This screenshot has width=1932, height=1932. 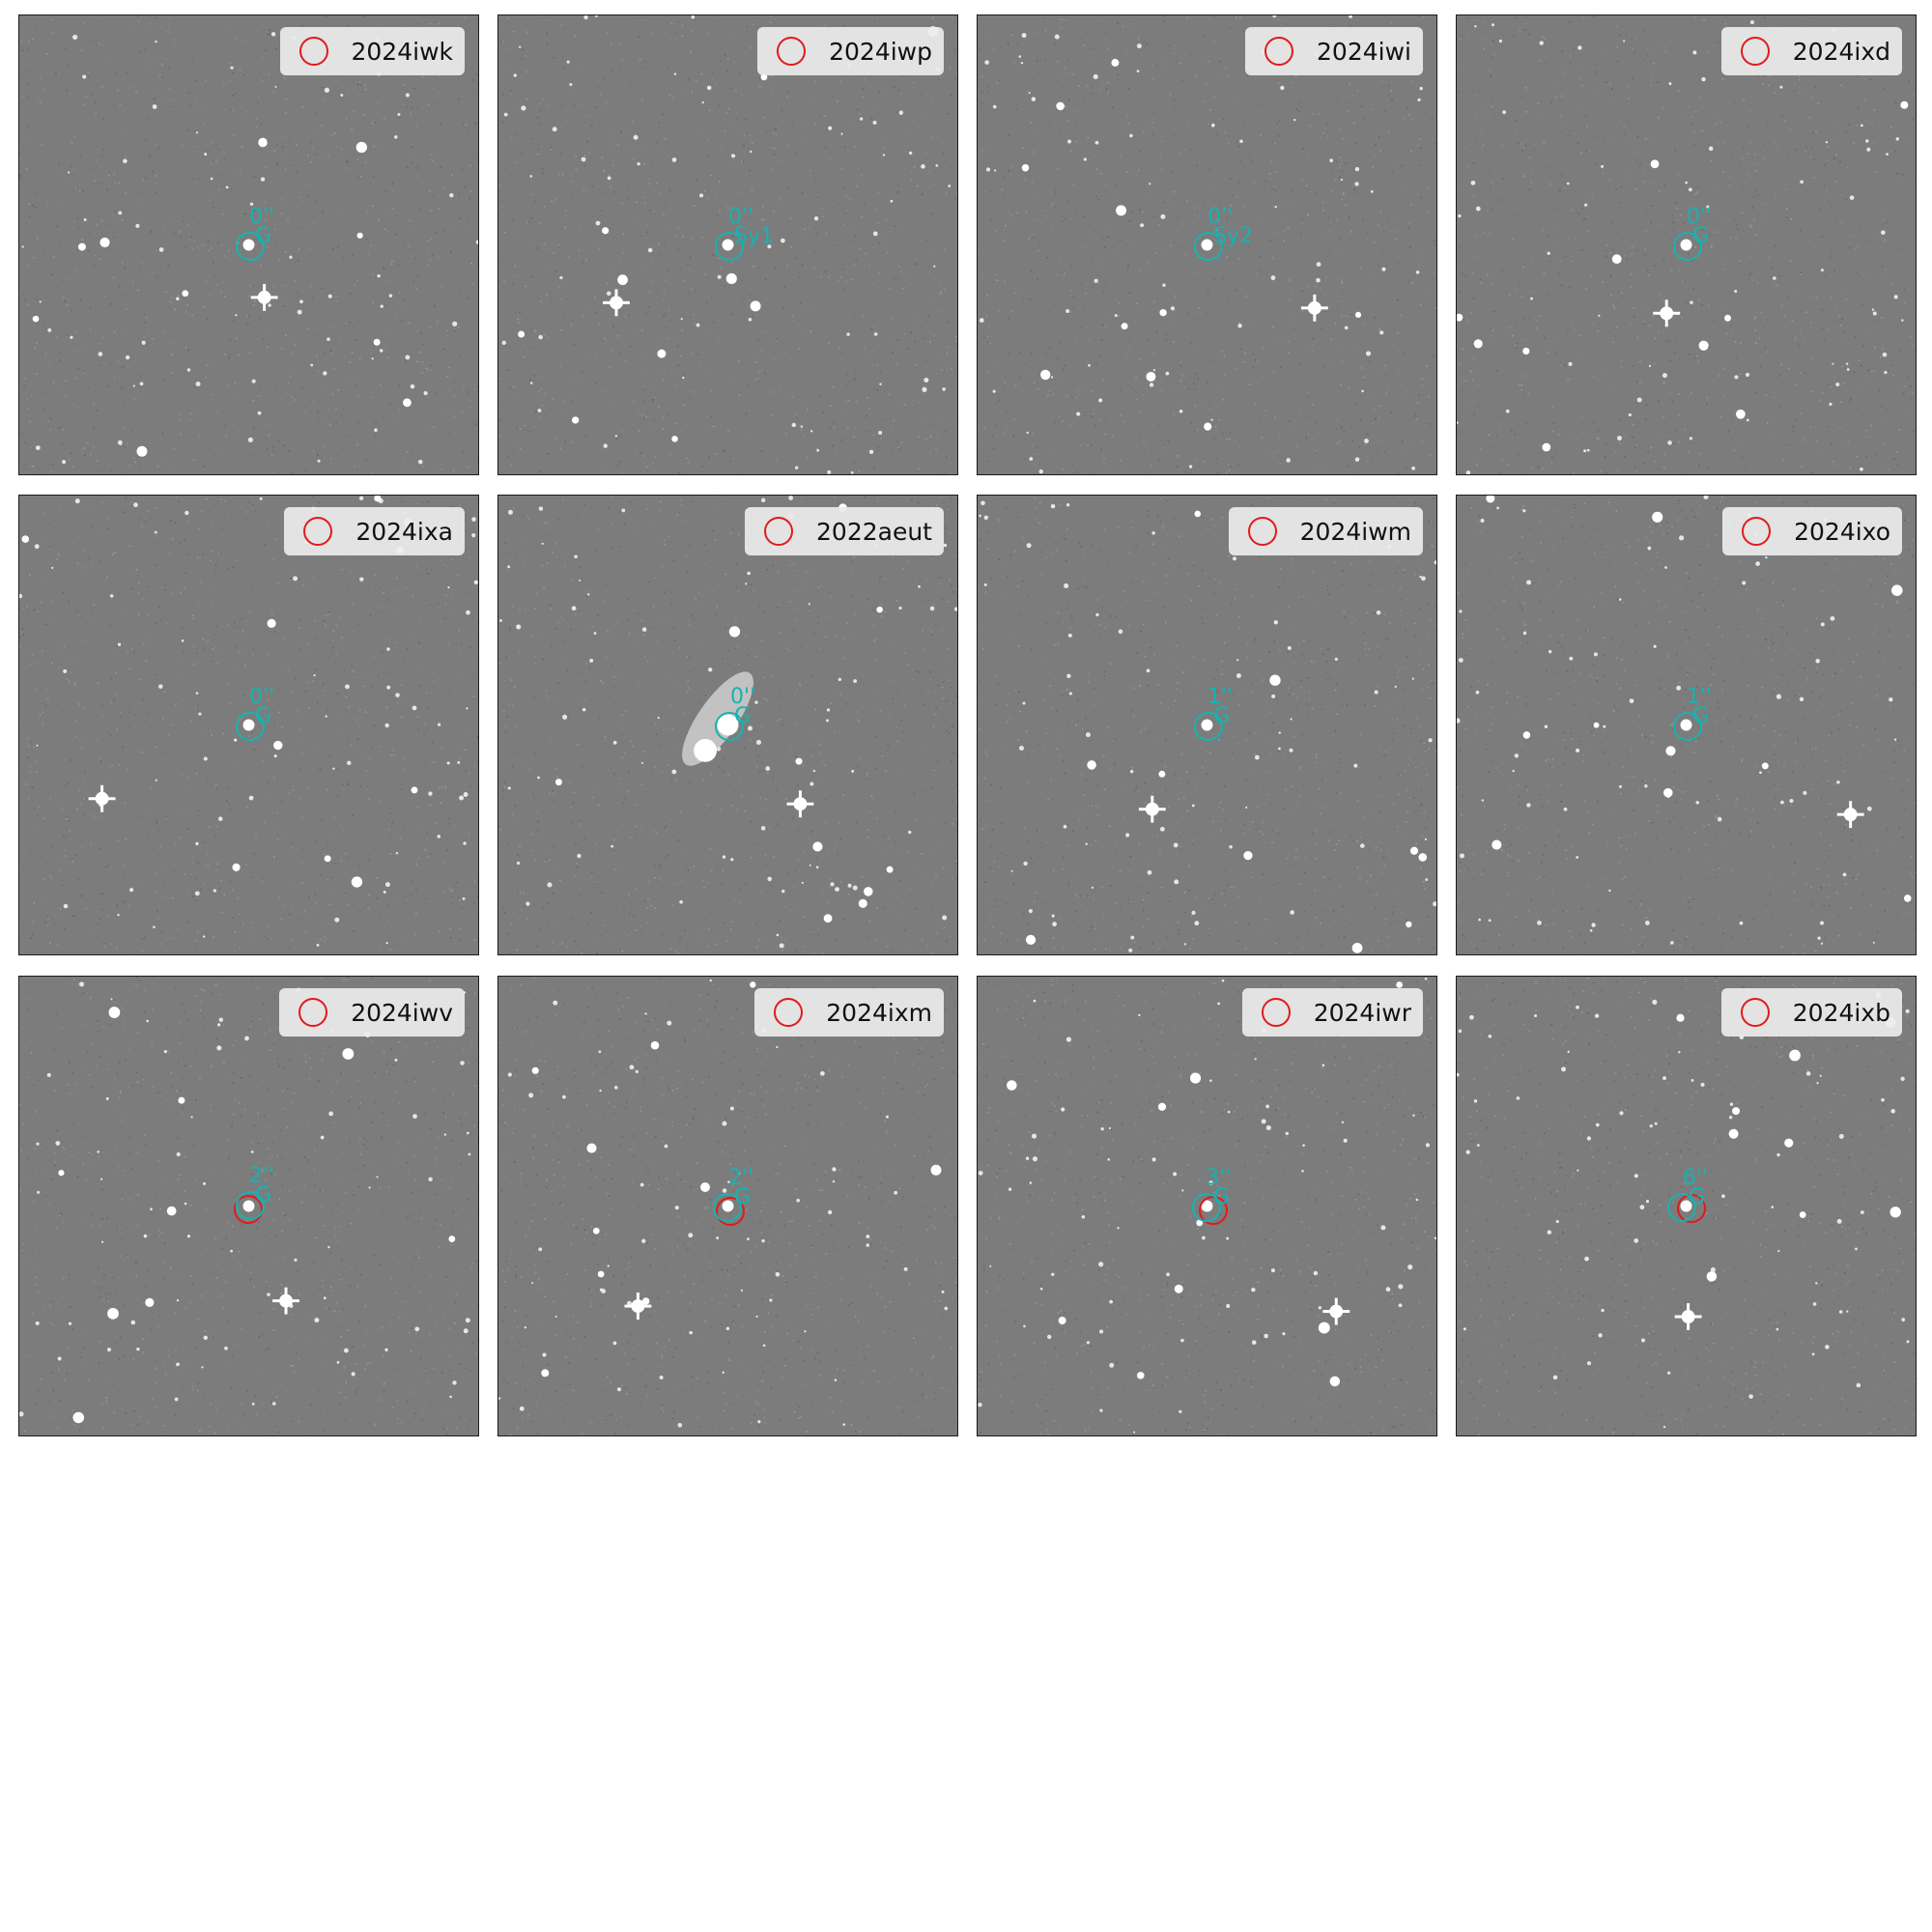 I want to click on bright-star, so click(x=674, y=439).